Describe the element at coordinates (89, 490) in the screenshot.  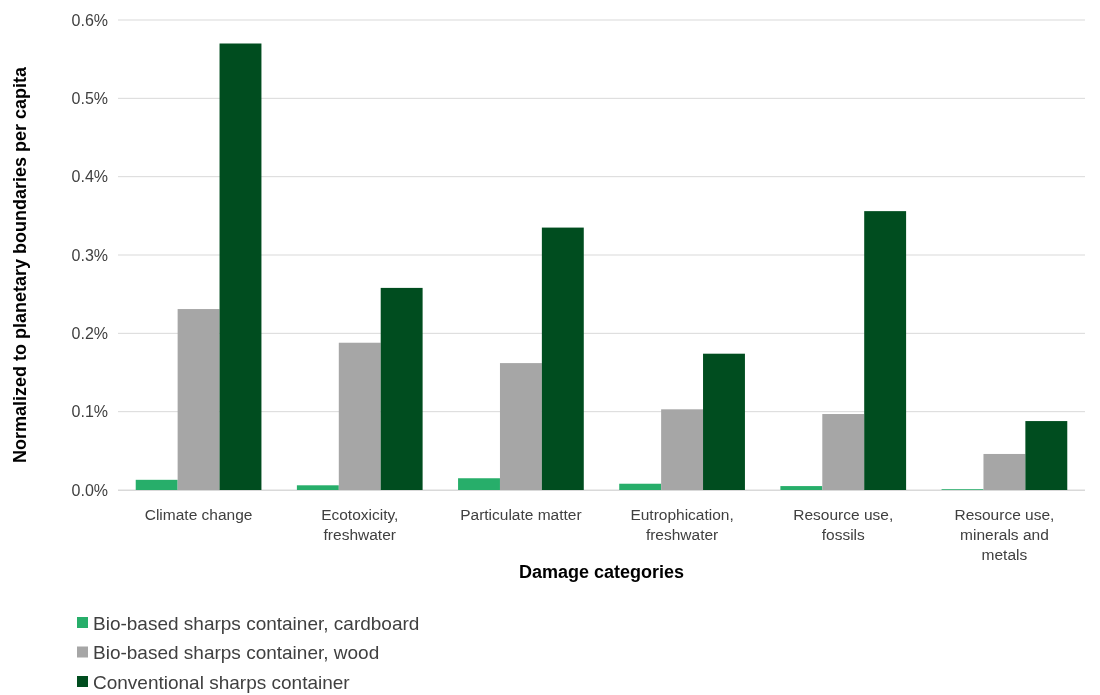
I see `y-tick-label: 0.0%` at that location.